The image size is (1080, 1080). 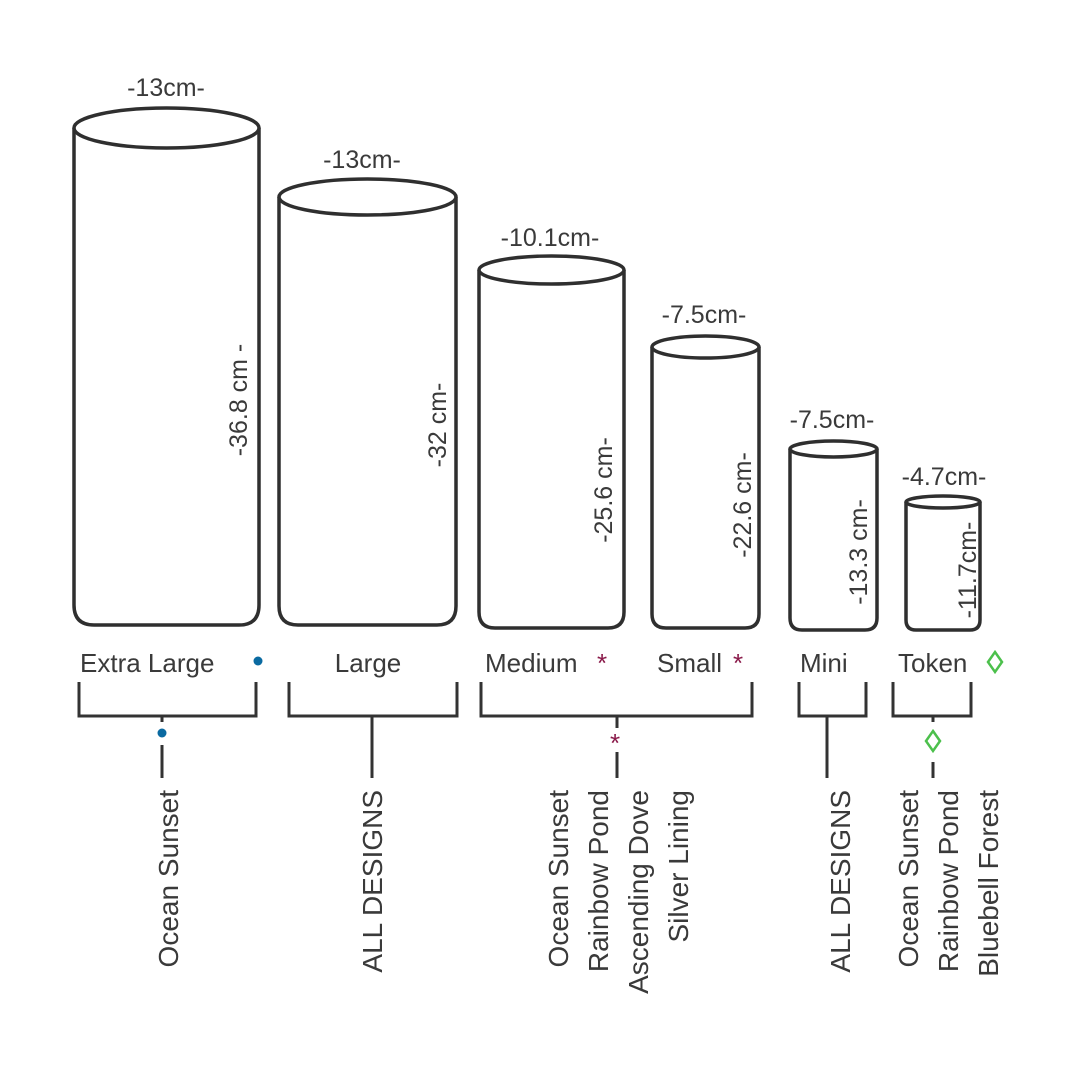 What do you see at coordinates (833, 519) in the screenshot?
I see `cylinder-mini: -7.5cm- -13.3 cm-` at bounding box center [833, 519].